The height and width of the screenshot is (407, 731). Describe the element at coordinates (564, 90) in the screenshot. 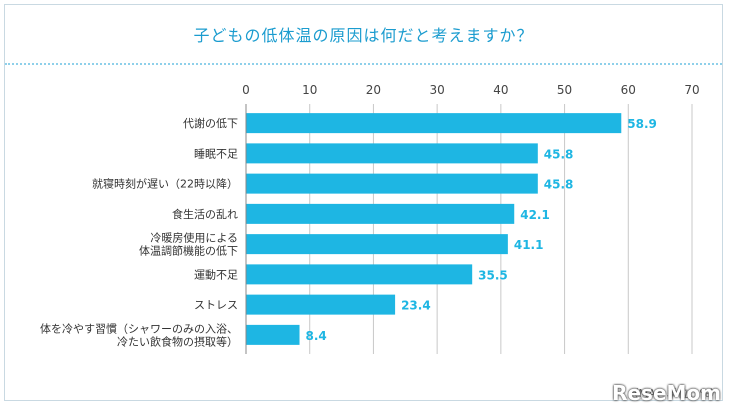

I see `x-tick-label: 50` at that location.